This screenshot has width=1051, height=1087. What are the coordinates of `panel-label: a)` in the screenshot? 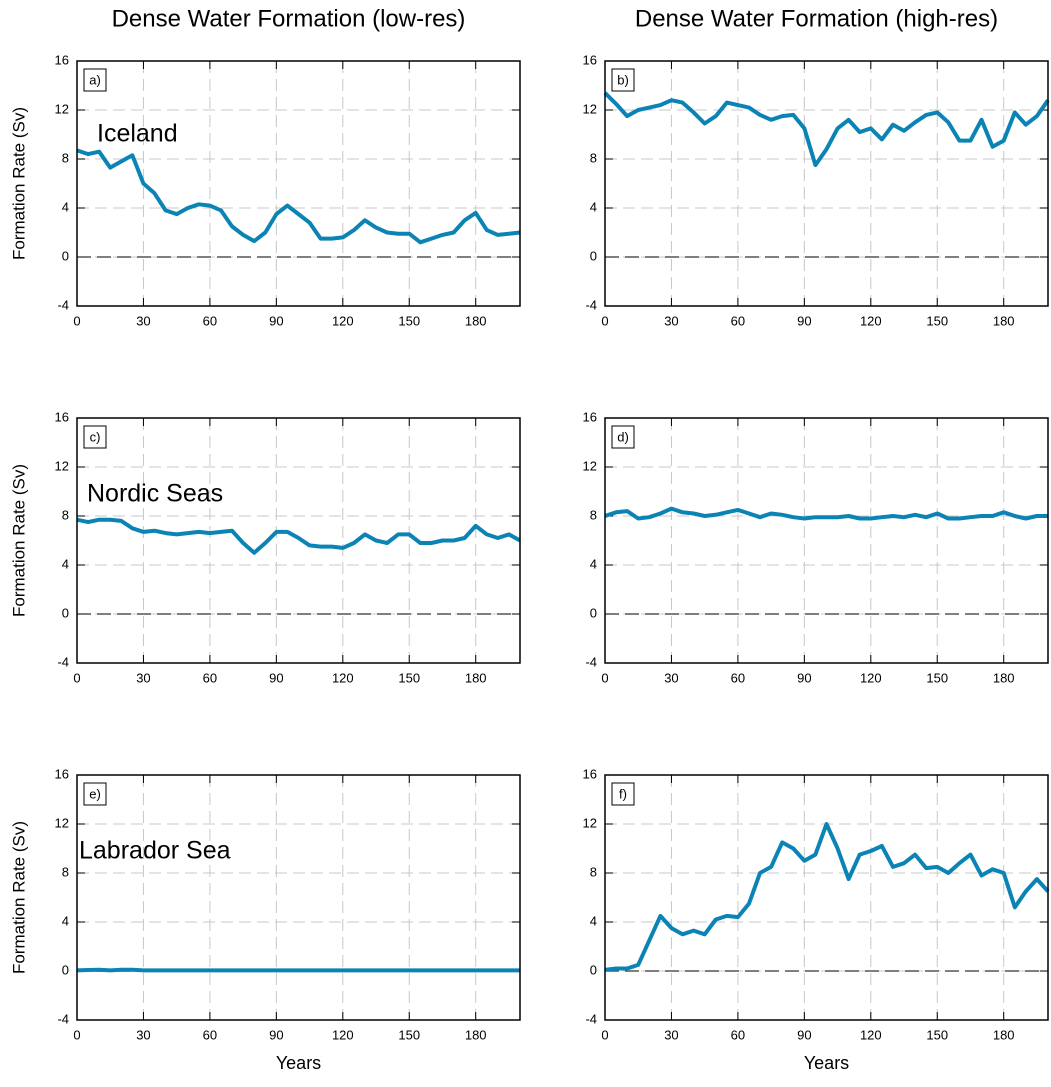 It's located at (95, 79).